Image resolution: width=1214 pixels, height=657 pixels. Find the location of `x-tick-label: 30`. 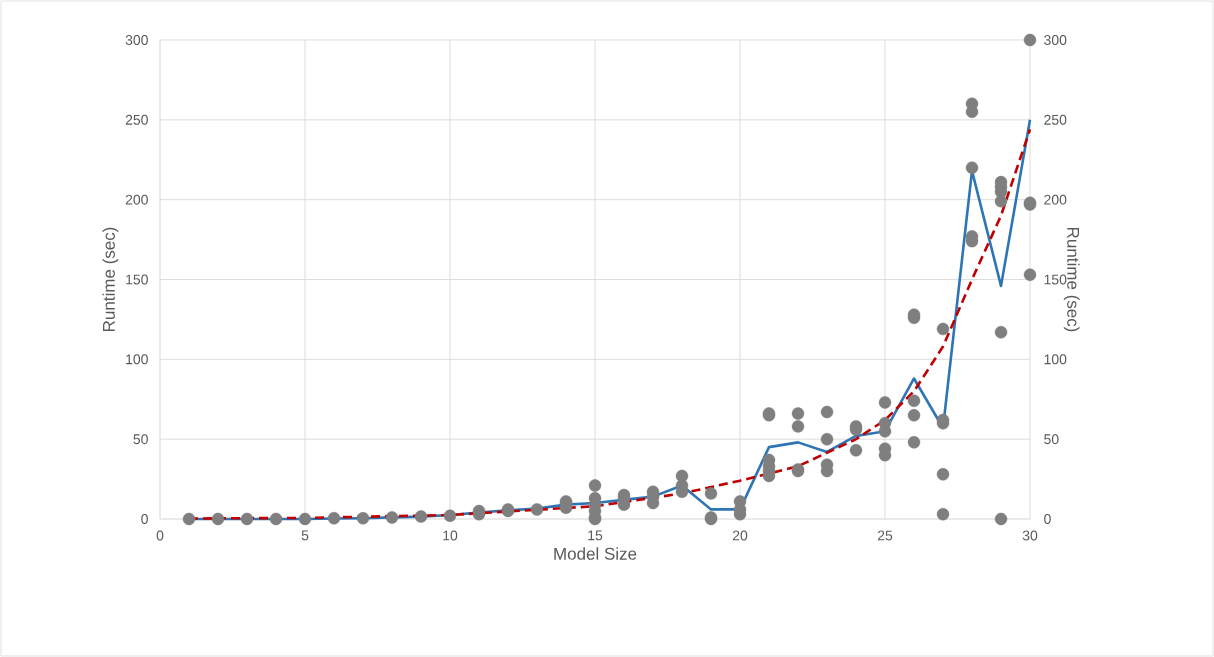

x-tick-label: 30 is located at coordinates (1030, 535).